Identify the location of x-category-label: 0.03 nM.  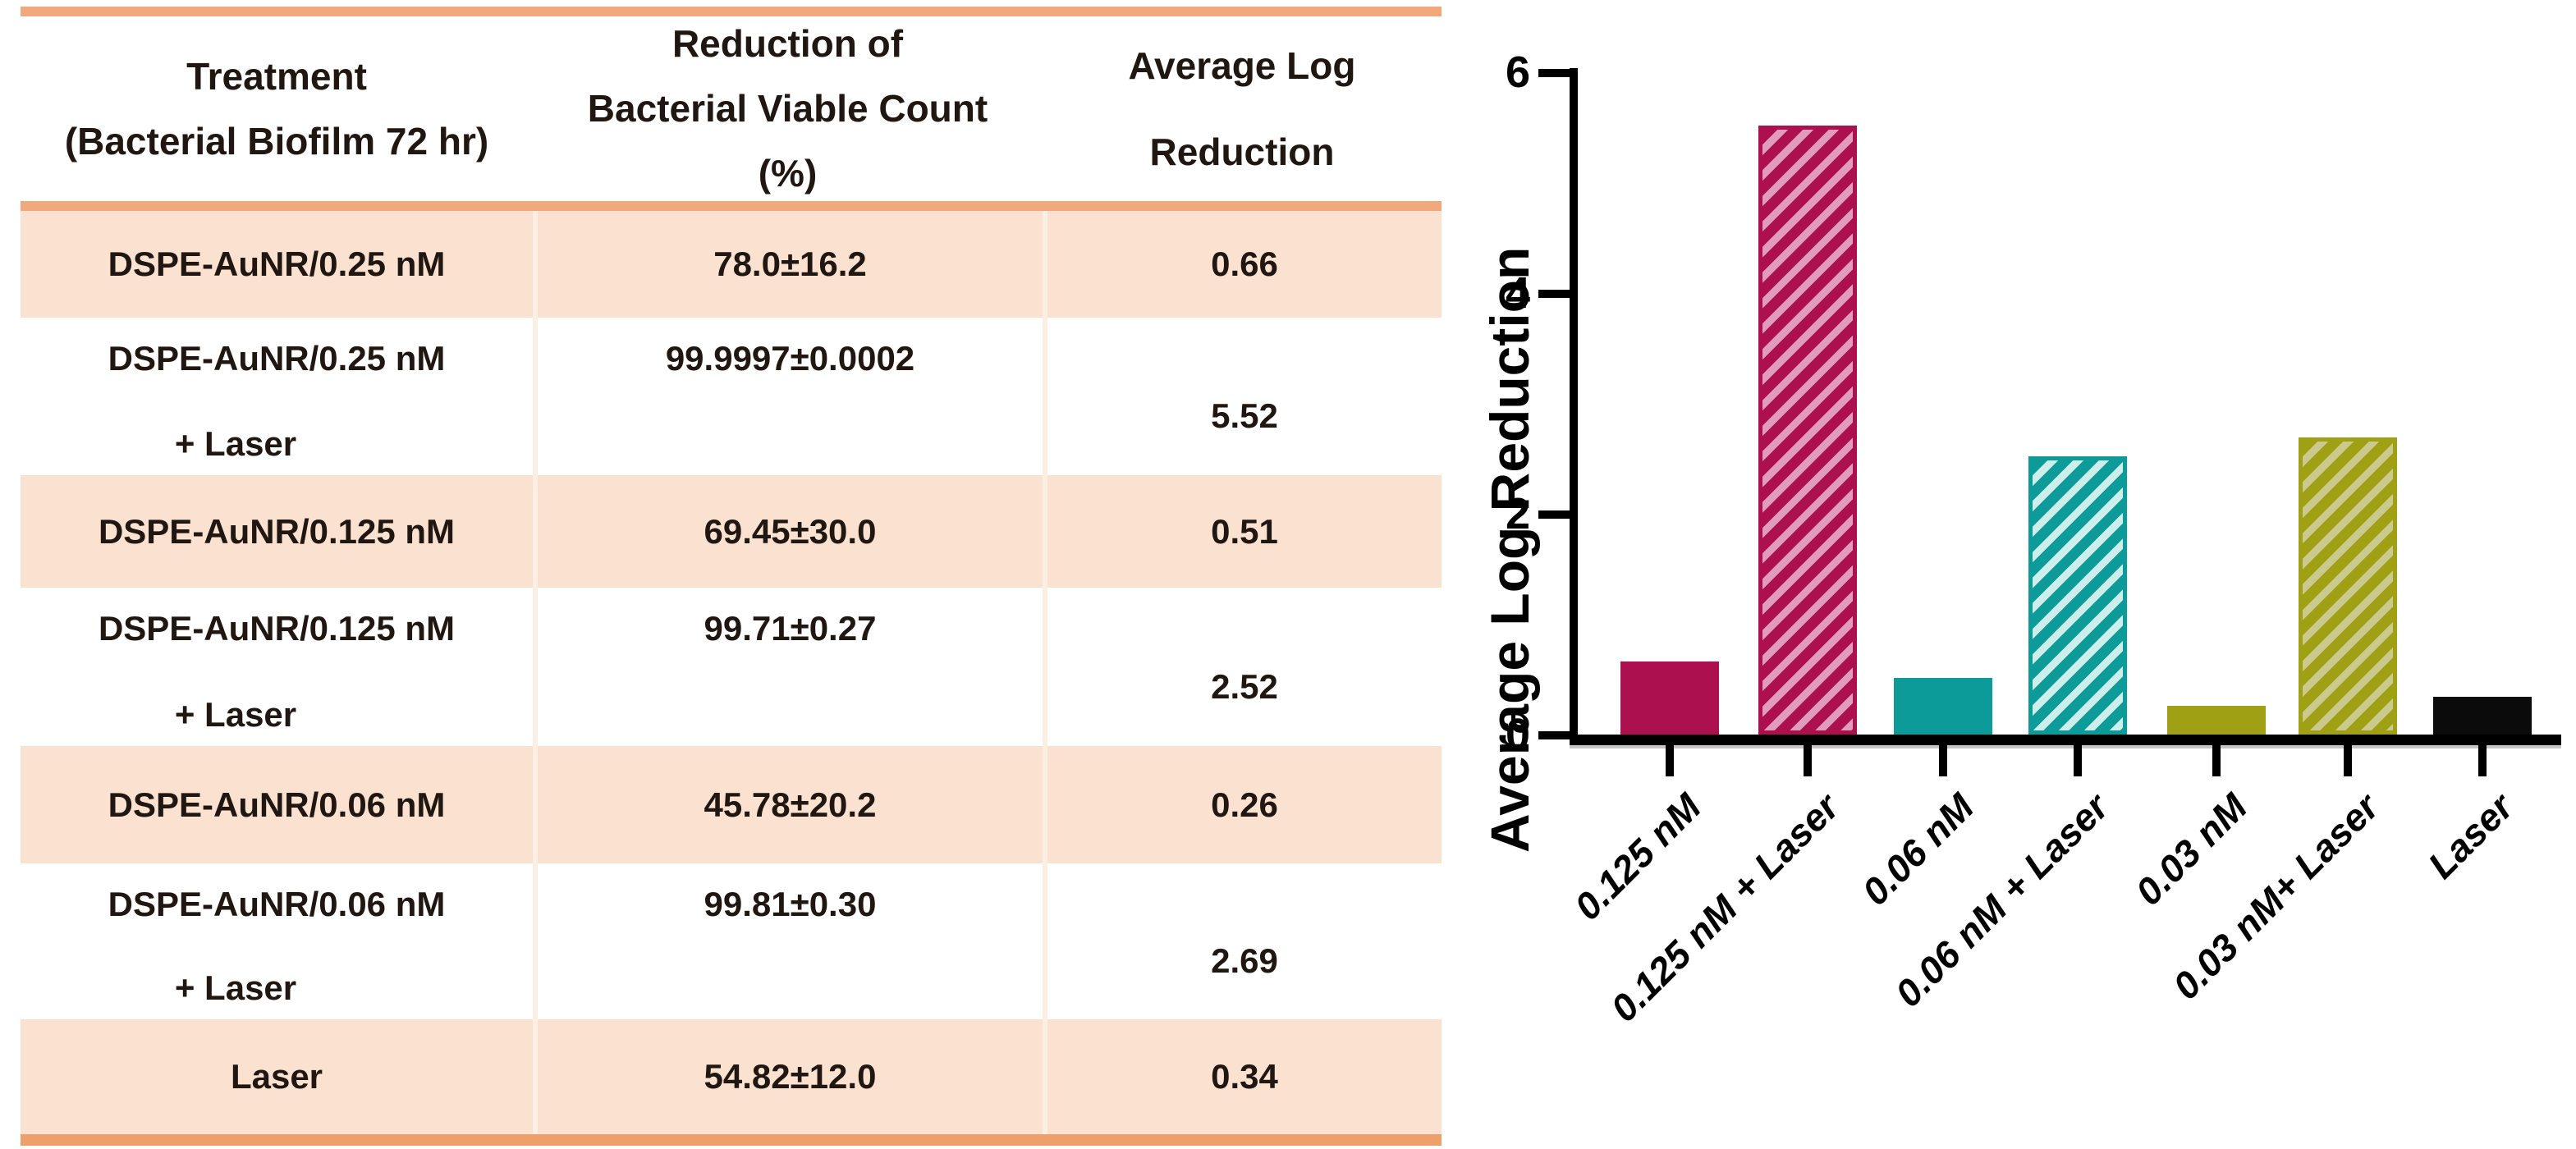
(2192, 849).